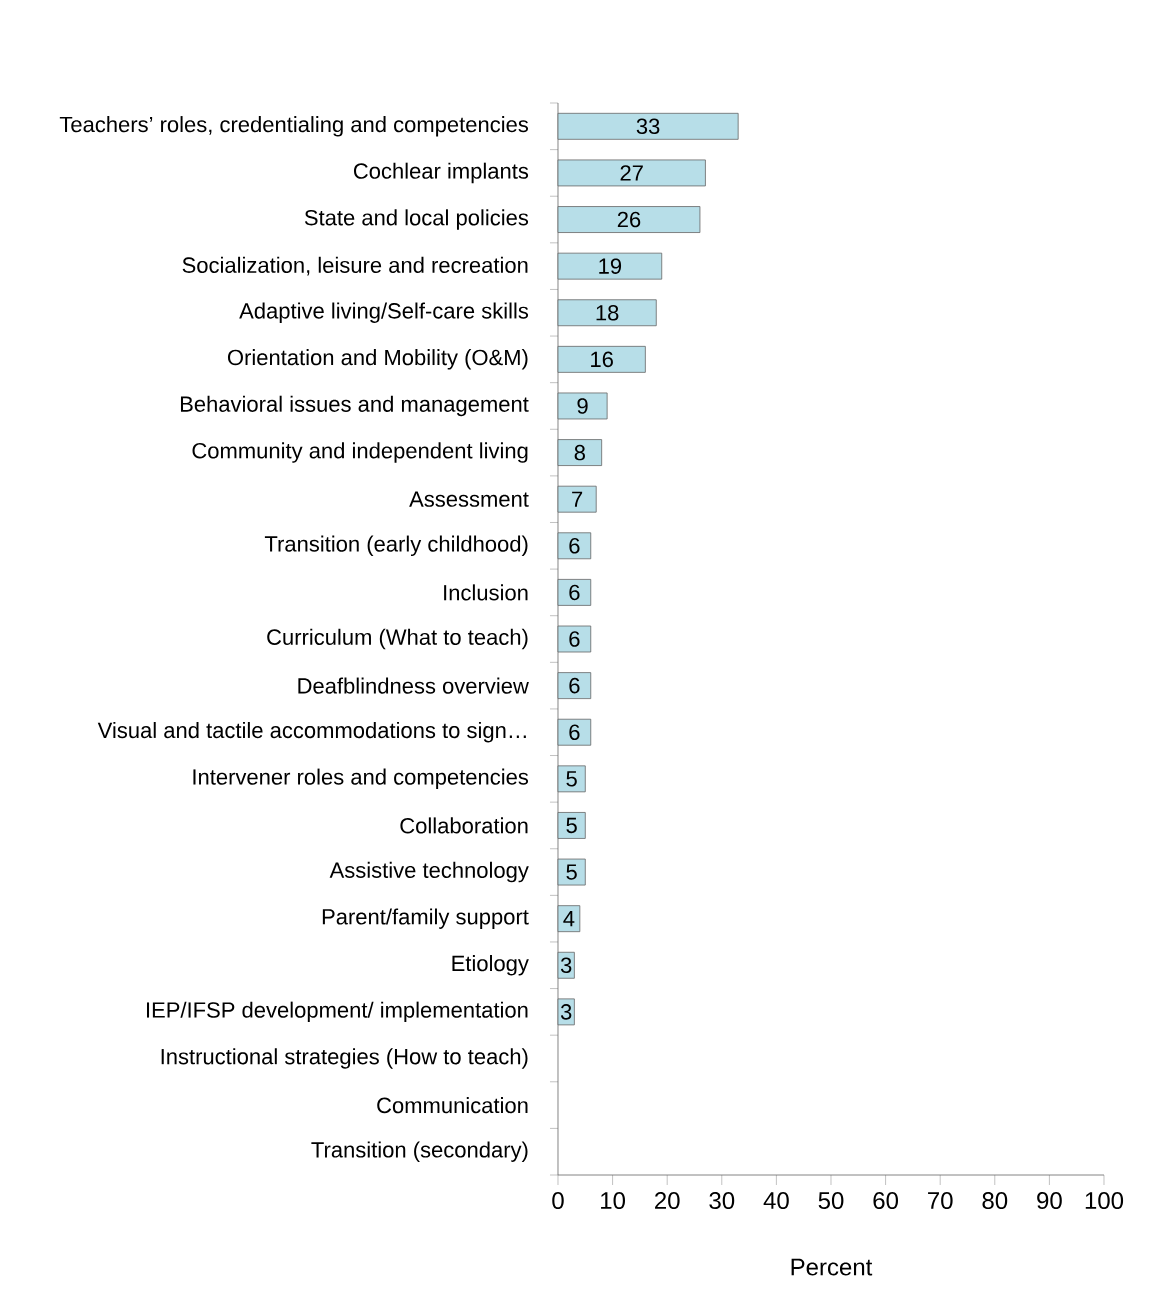 The height and width of the screenshot is (1292, 1151). I want to click on x-tick-label: 70, so click(940, 1201).